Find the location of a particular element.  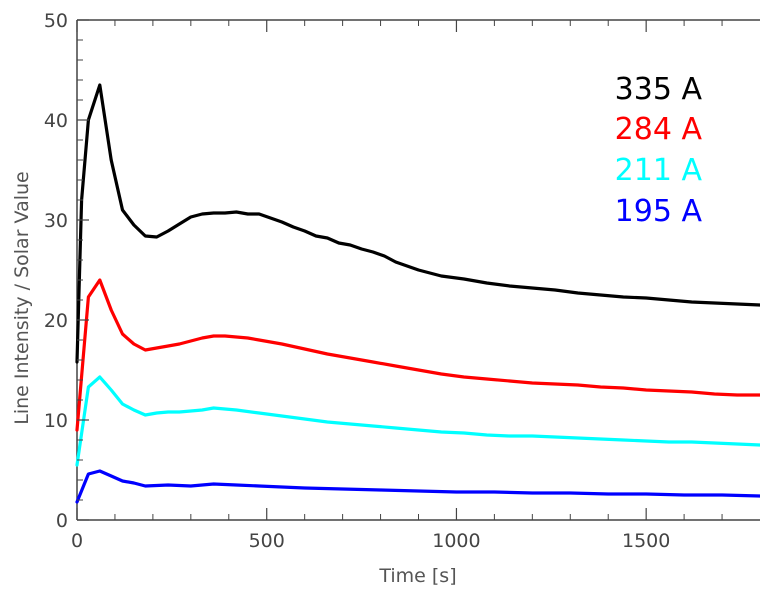

y-tick-label: 20 is located at coordinates (56, 321).